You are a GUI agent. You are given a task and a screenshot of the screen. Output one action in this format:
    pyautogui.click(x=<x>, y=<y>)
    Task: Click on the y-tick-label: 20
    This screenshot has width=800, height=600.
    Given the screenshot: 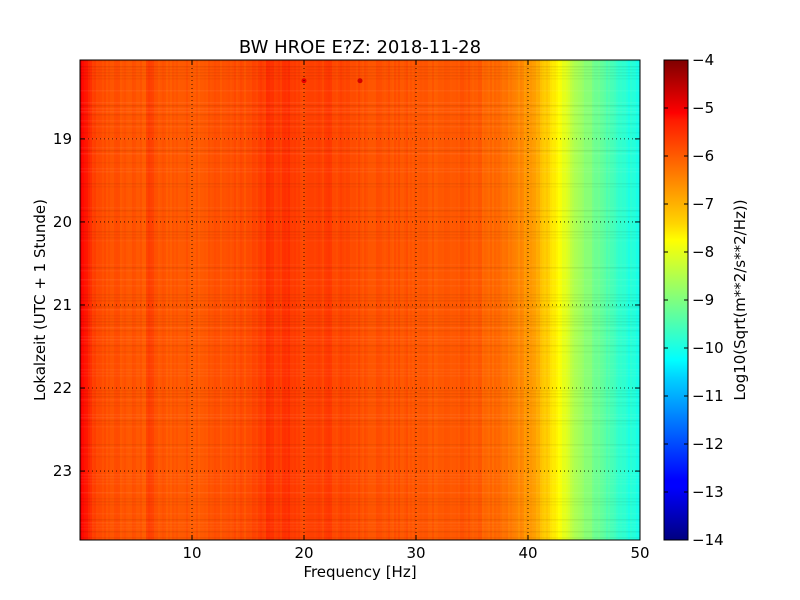 What is the action you would take?
    pyautogui.click(x=62, y=222)
    